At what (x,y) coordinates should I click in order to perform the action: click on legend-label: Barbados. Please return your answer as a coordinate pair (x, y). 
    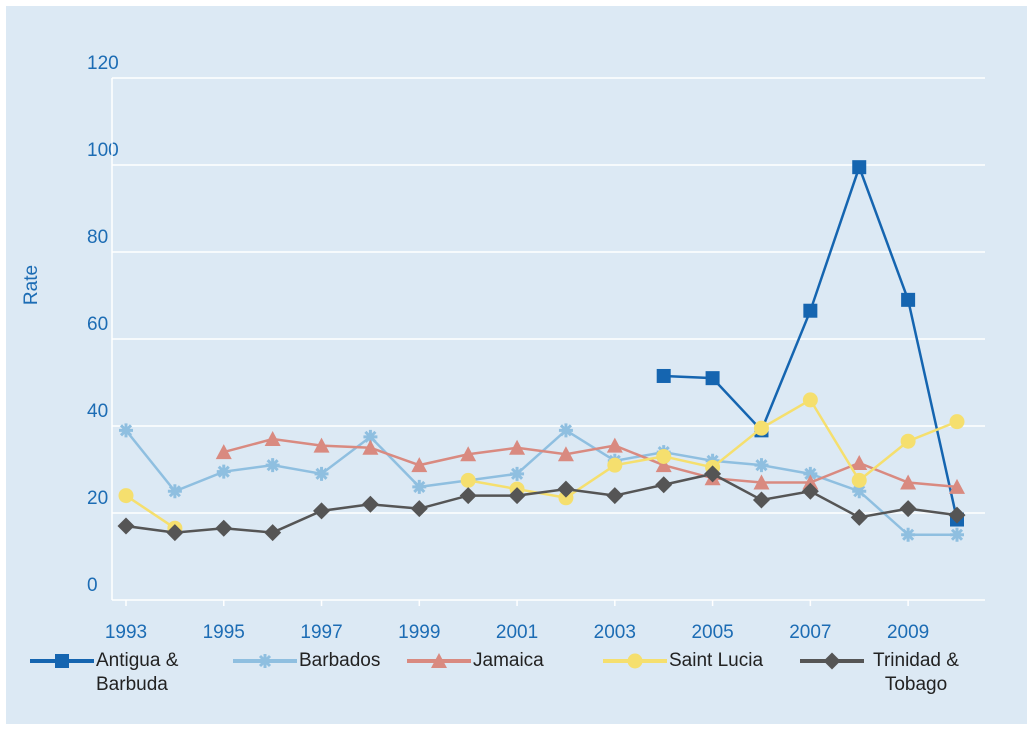
    Looking at the image, I should click on (340, 660).